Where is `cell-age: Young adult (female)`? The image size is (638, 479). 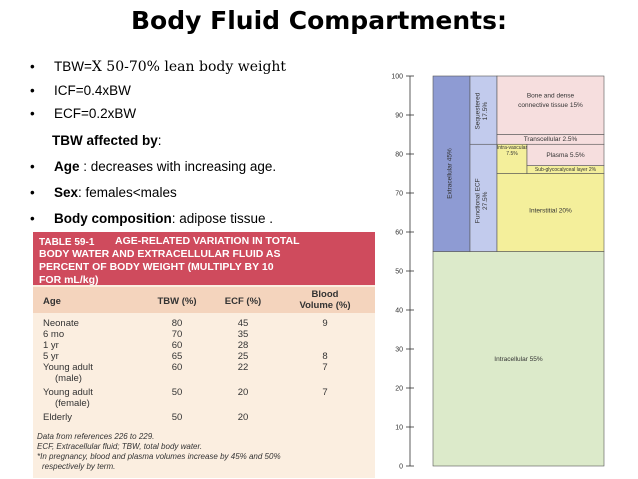 cell-age: Young adult (female) is located at coordinates (68, 398).